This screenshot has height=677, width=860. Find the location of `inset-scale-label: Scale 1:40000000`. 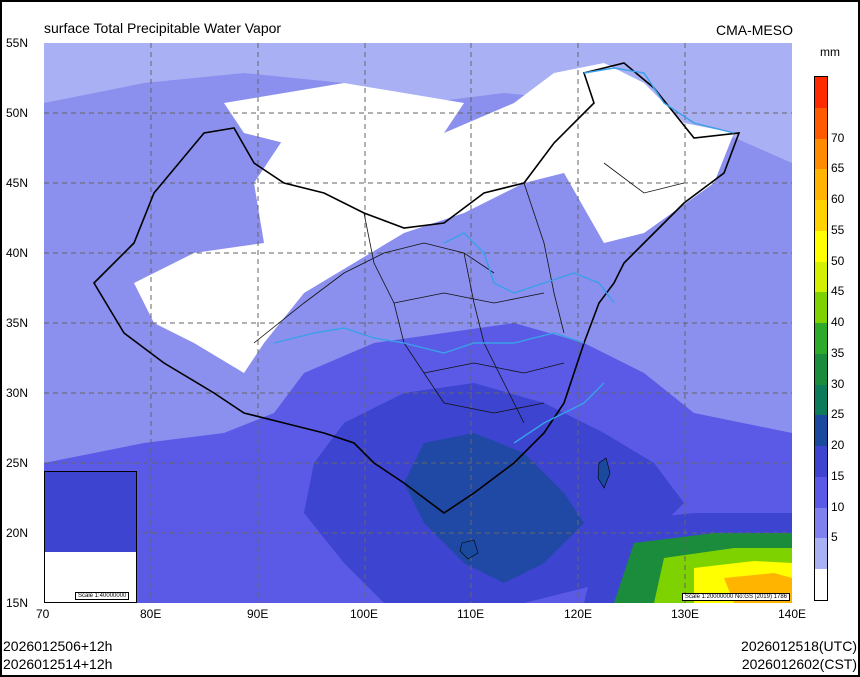

inset-scale-label: Scale 1:40000000 is located at coordinates (102, 596).